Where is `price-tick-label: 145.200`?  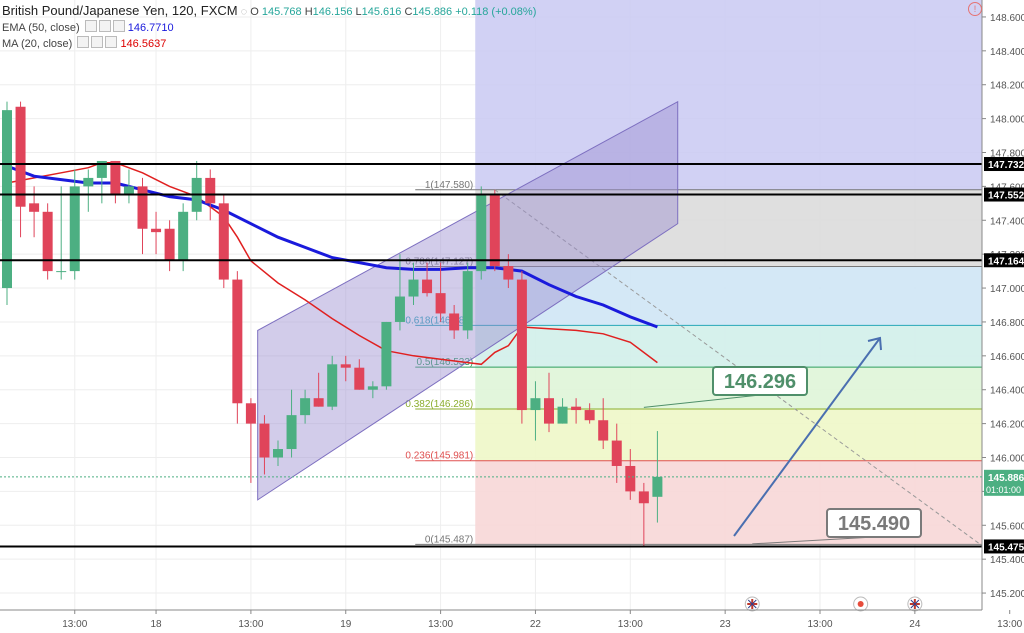
price-tick-label: 145.200 is located at coordinates (1007, 594).